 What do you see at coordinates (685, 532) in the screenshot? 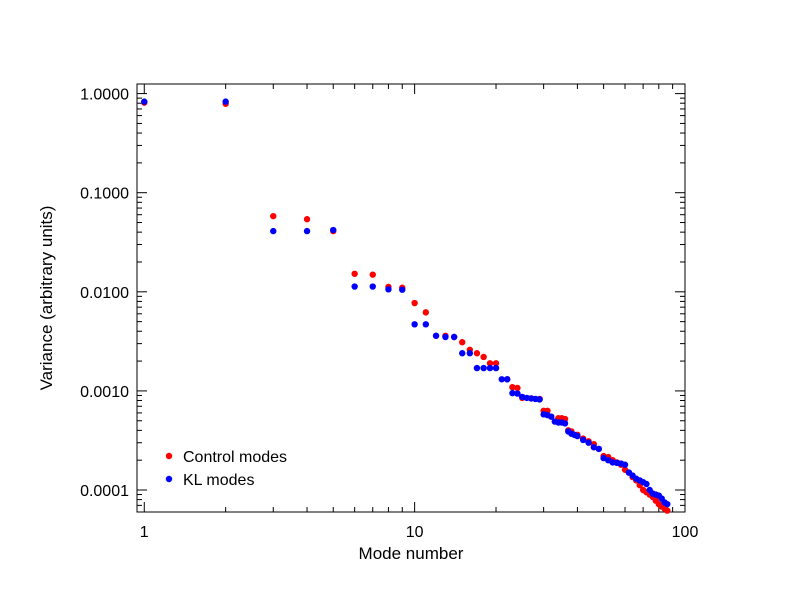
I see `x-tick-label: 100` at bounding box center [685, 532].